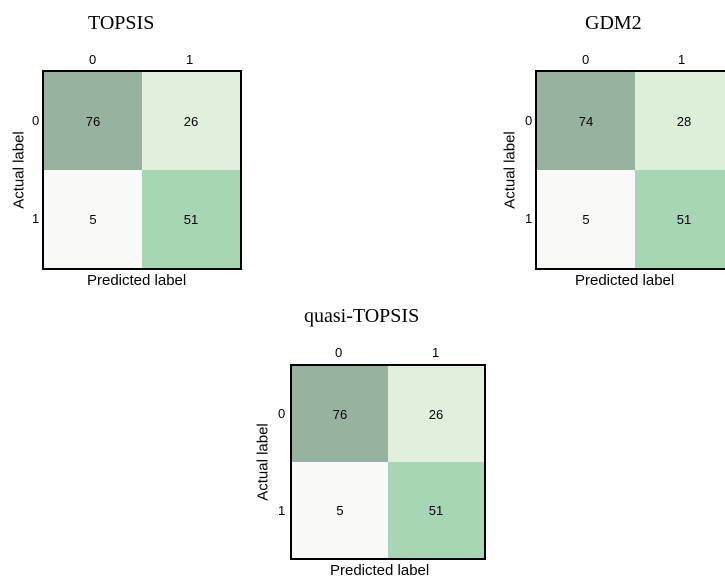 Image resolution: width=725 pixels, height=580 pixels. What do you see at coordinates (121, 23) in the screenshot?
I see `chart-title: TOPSIS` at bounding box center [121, 23].